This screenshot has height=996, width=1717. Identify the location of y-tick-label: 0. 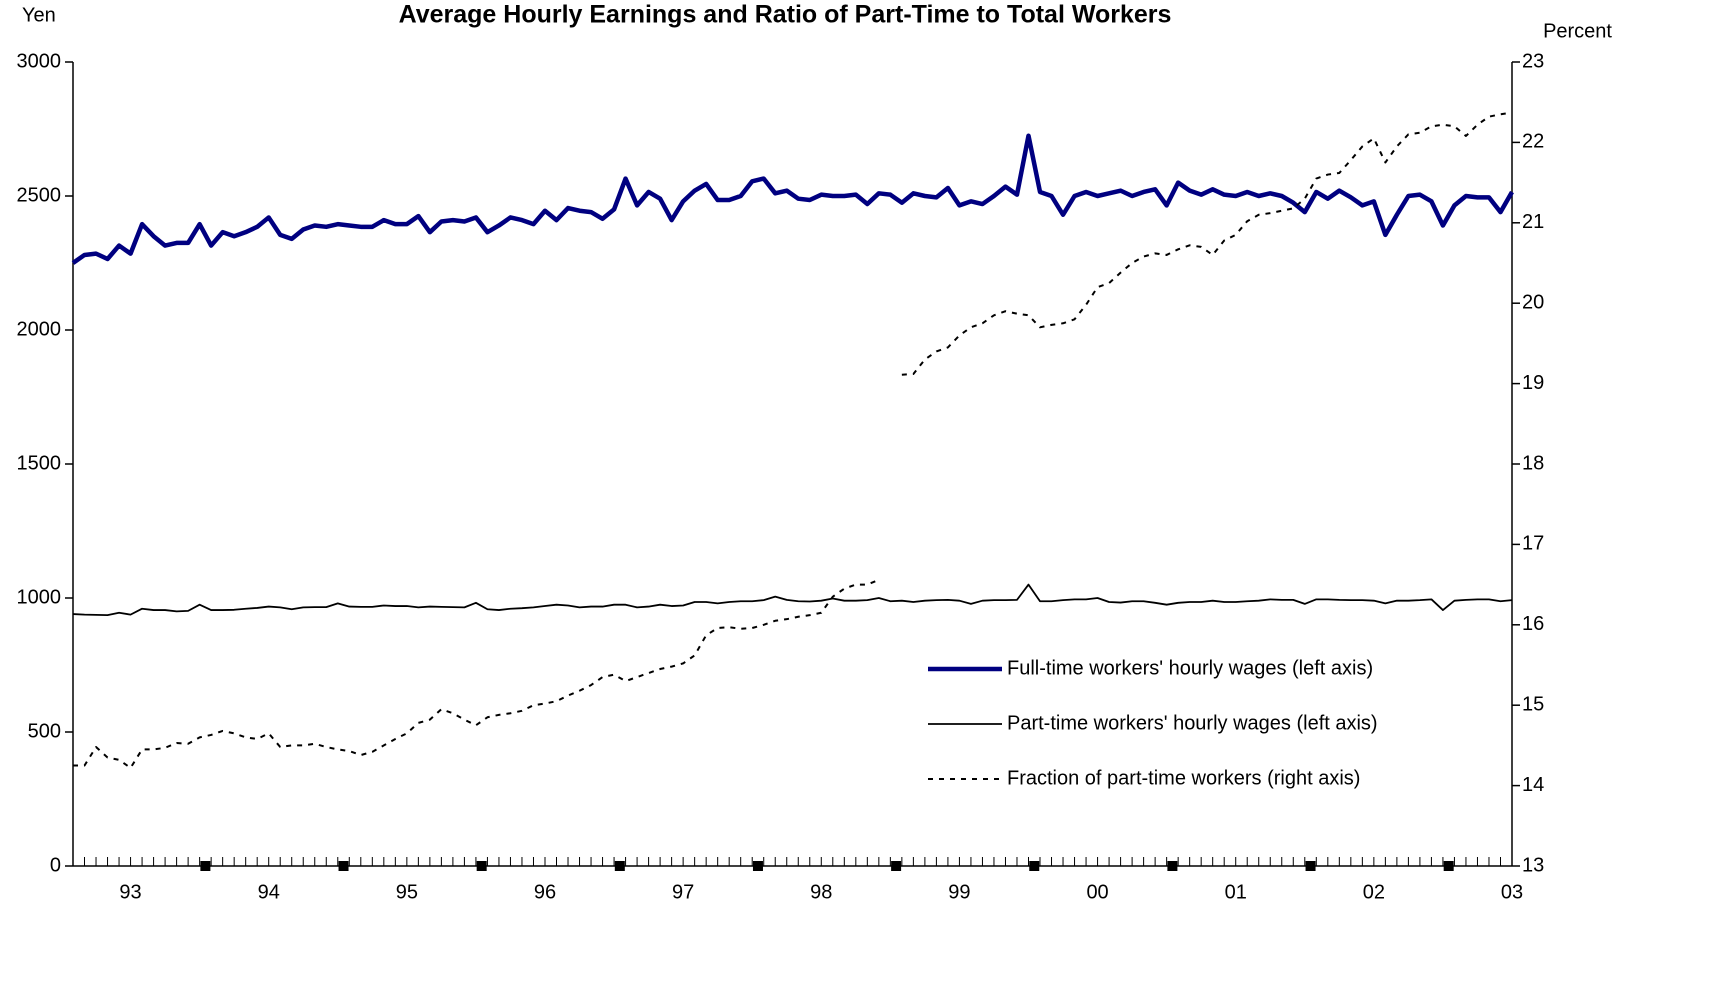
(55, 865).